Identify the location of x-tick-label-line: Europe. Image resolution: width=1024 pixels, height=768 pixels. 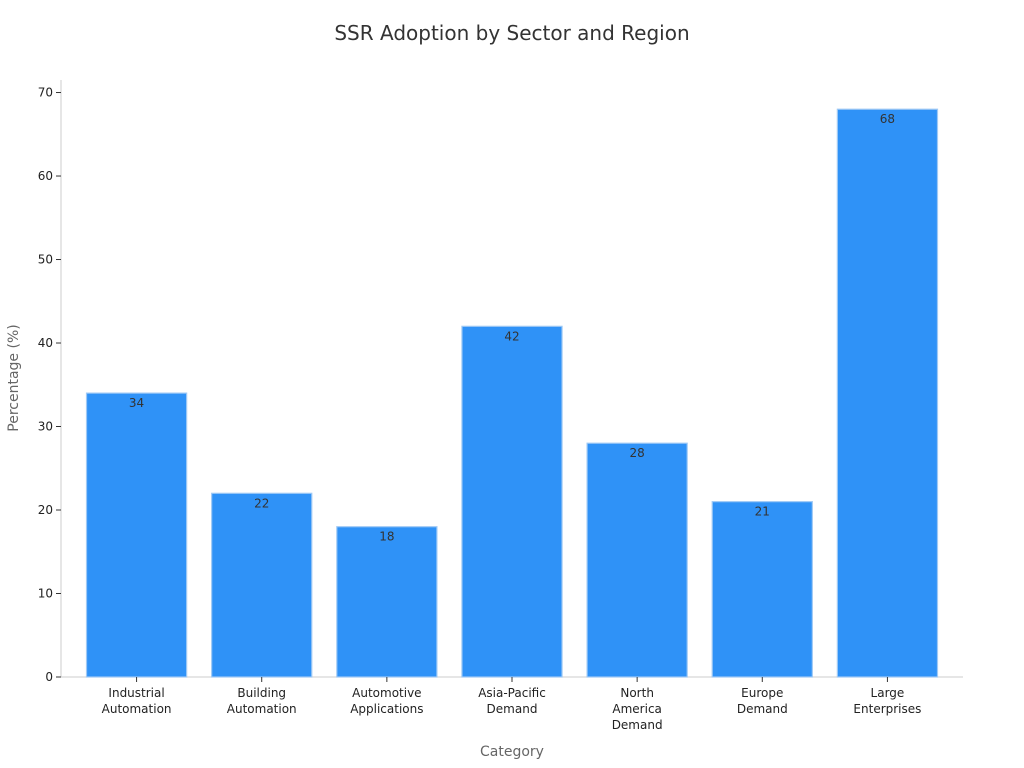
(762, 693).